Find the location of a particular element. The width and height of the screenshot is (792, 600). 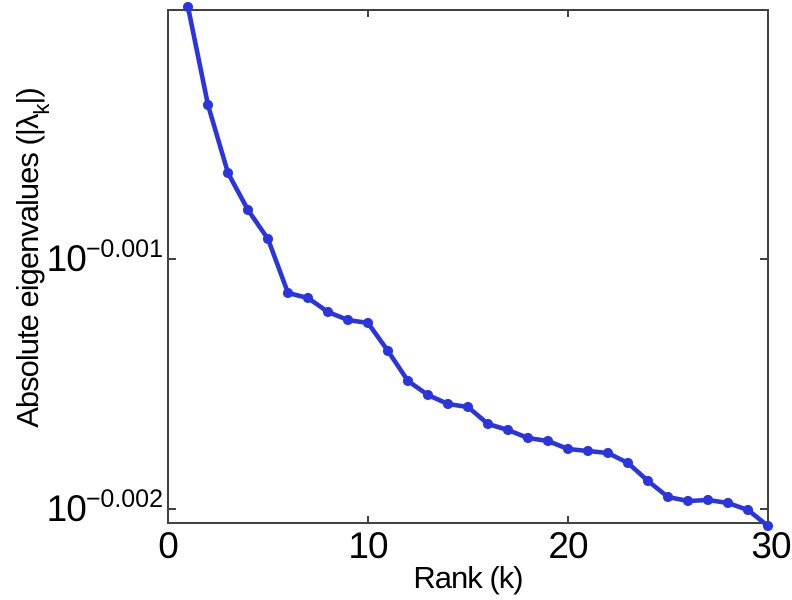

y-axis-label-subscript: k is located at coordinates (42, 109).